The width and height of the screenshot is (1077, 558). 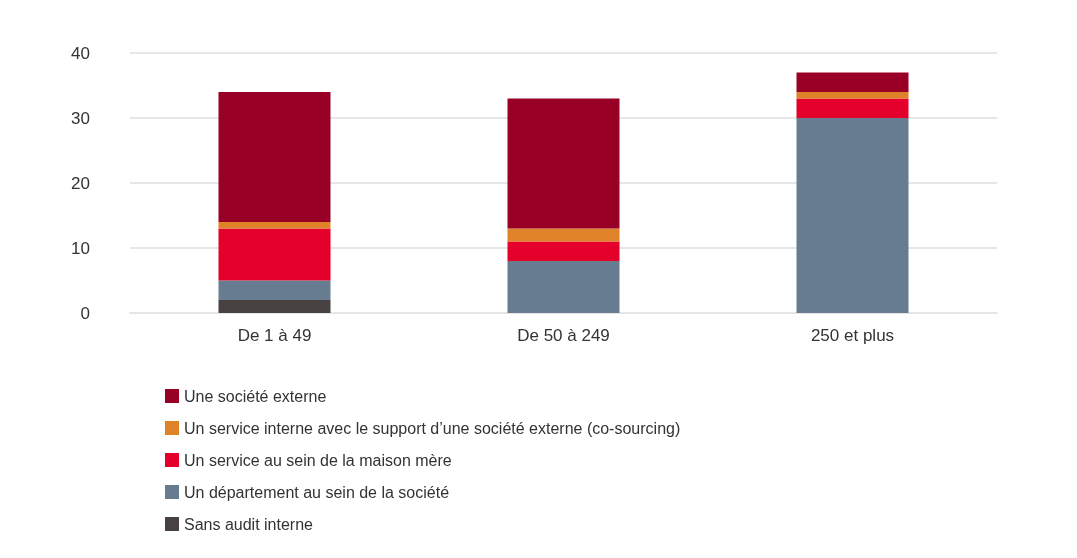 What do you see at coordinates (432, 428) in the screenshot?
I see `legend-label: Un service interne avec le support d’une société externe (co-sourcing)` at bounding box center [432, 428].